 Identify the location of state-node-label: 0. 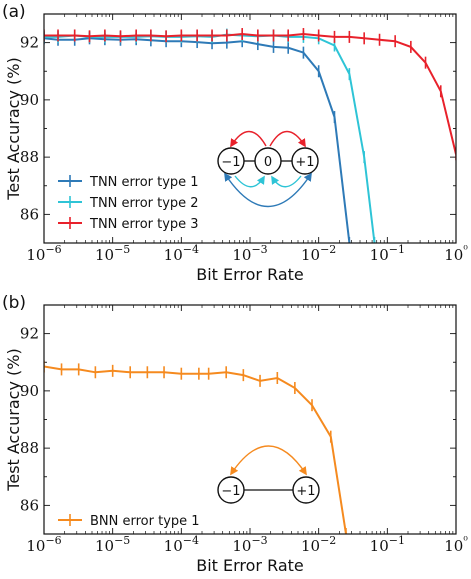
(268, 162).